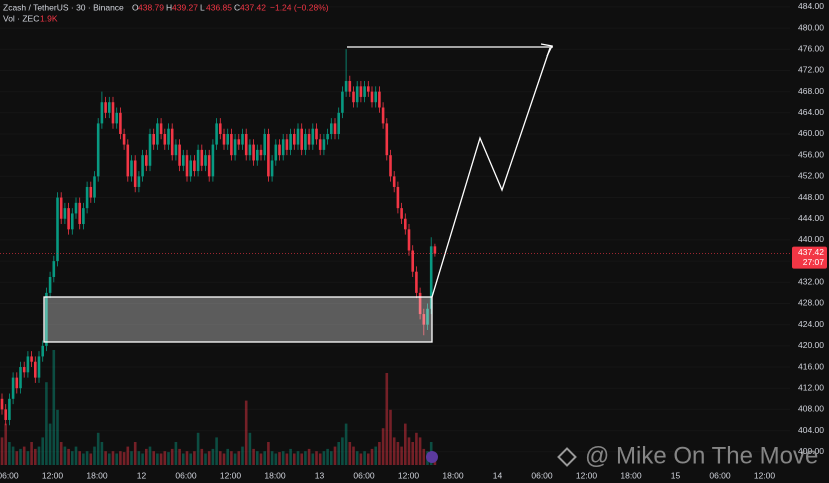 Image resolution: width=829 pixels, height=483 pixels. Describe the element at coordinates (587, 475) in the screenshot. I see `x-tick-label: 12:00` at that location.